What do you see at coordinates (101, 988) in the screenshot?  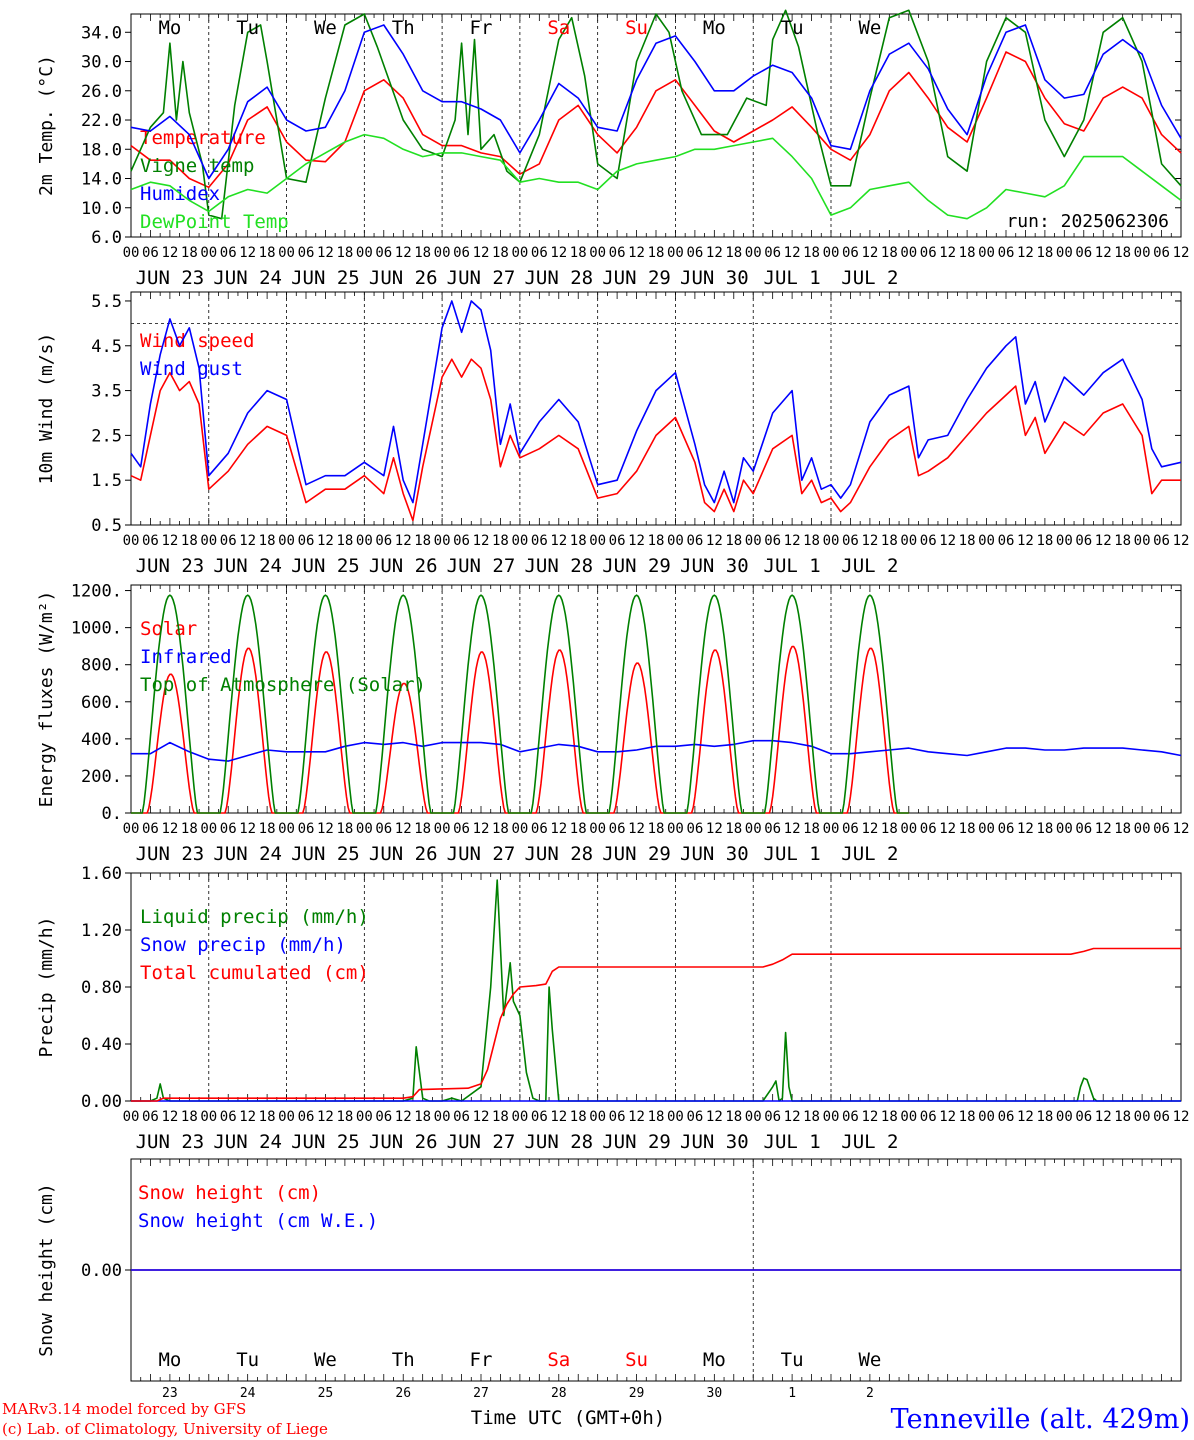 I see `y-tick-label: 0.80` at bounding box center [101, 988].